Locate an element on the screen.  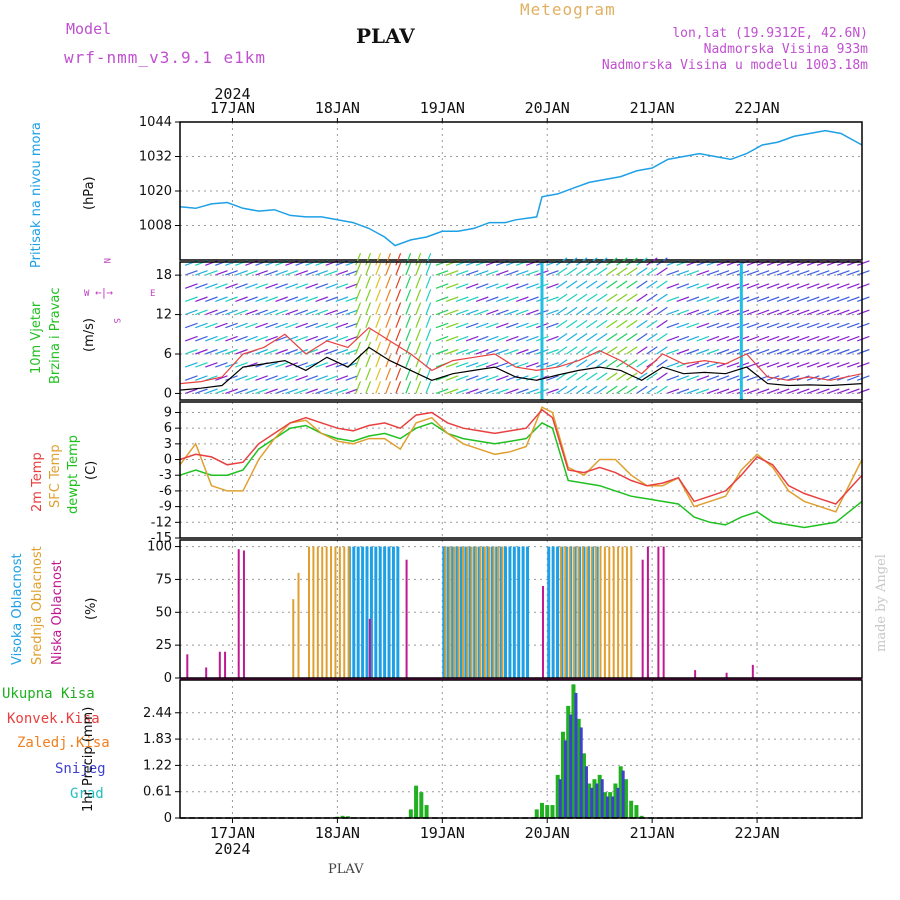
snow-bar is located at coordinates (586, 792).